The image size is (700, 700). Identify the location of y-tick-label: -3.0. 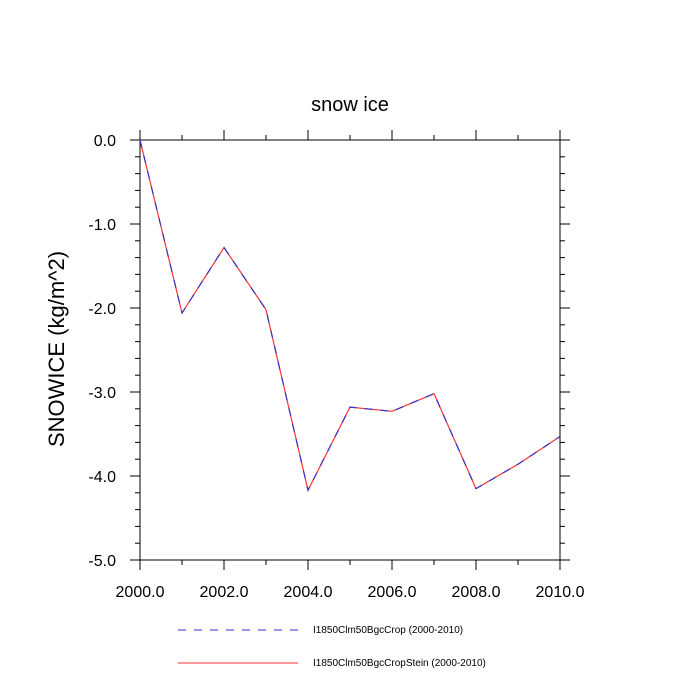
(102, 393).